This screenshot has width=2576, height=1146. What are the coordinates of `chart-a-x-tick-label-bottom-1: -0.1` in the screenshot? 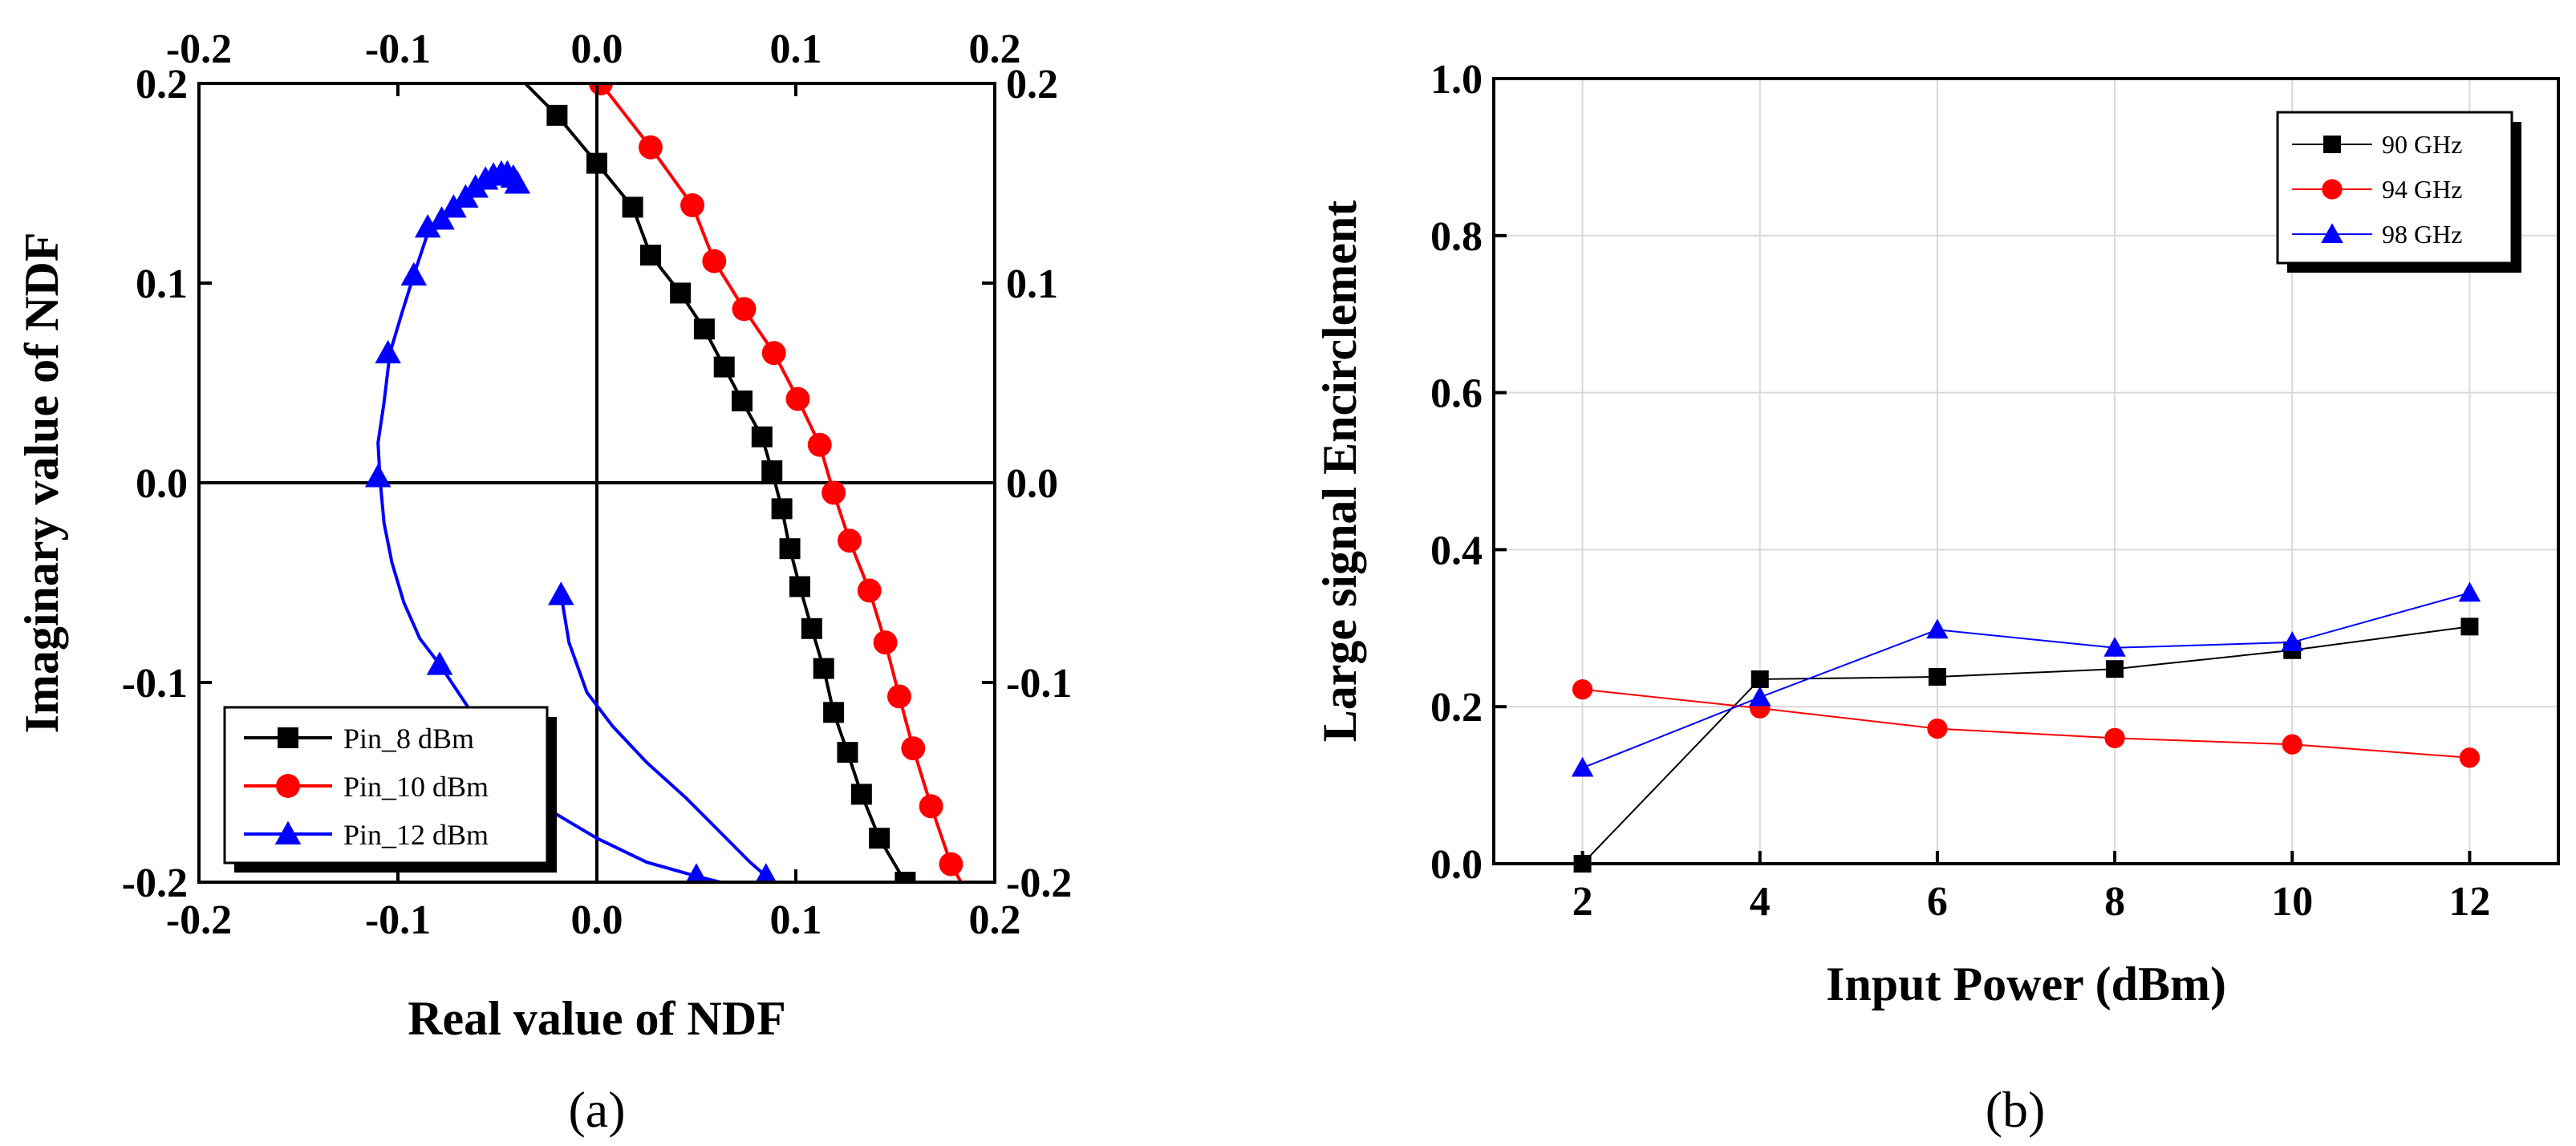 It's located at (398, 920).